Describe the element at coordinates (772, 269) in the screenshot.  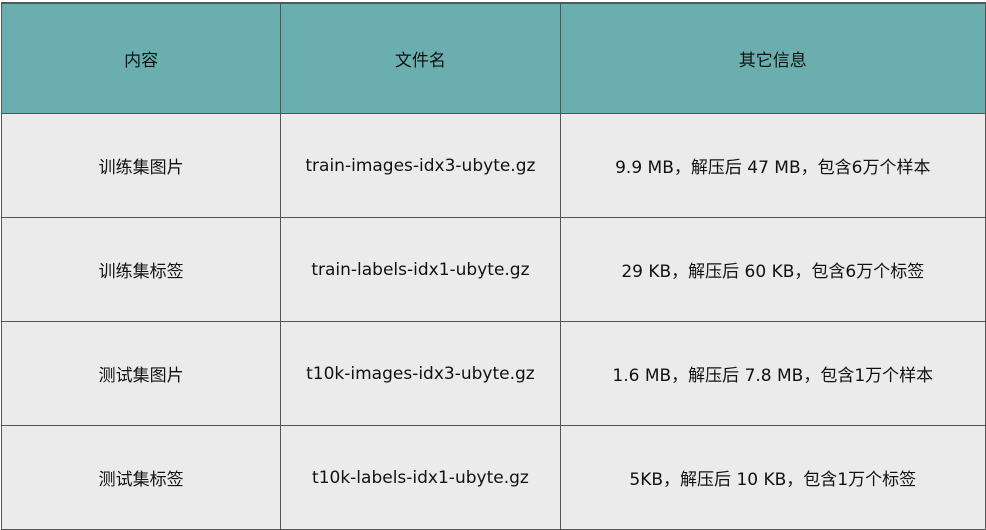
I see `cell-other-info: 29 KB，解压后 60 KB，包含6万个标签` at that location.